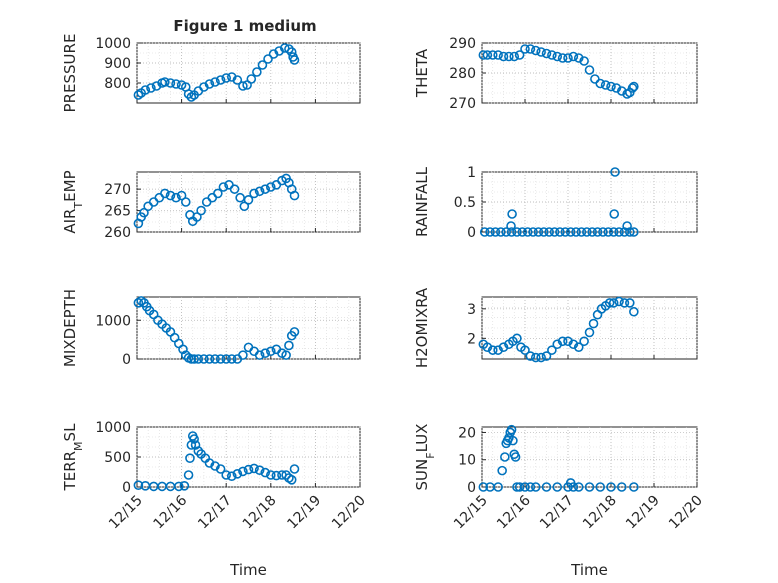  Describe the element at coordinates (555, 327) in the screenshot. I see `subplot-h2omixra: 2 3 H2OMIXRA` at that location.